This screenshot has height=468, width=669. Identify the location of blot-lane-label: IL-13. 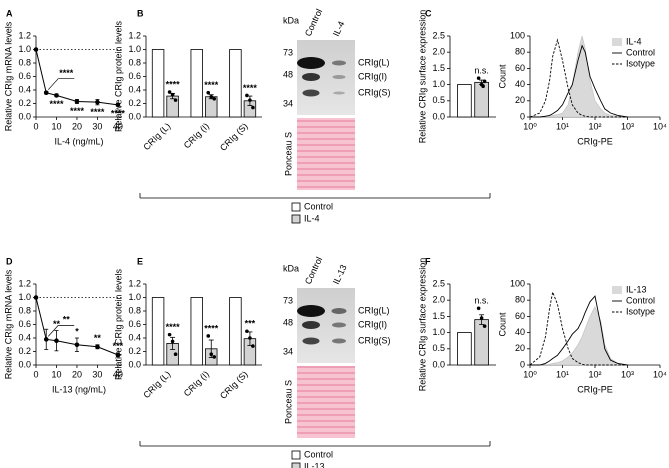
(340, 274).